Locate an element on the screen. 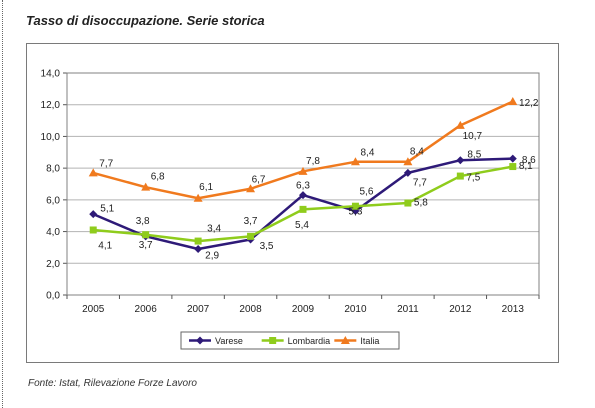 The width and height of the screenshot is (595, 408). data-label-lombardia: 5,4 is located at coordinates (302, 225).